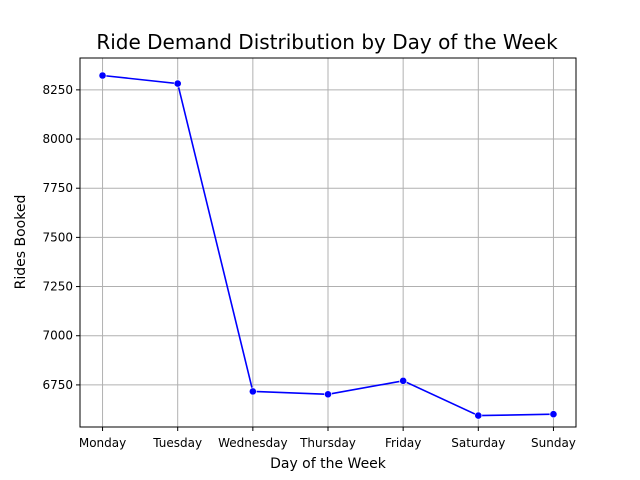 The width and height of the screenshot is (640, 480). Describe the element at coordinates (177, 443) in the screenshot. I see `x-tick-label: Tuesday` at that location.